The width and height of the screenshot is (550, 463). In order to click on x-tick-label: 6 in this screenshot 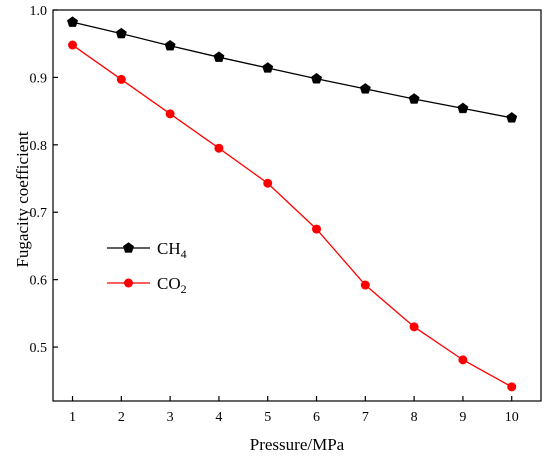, I will do `click(316, 417)`.